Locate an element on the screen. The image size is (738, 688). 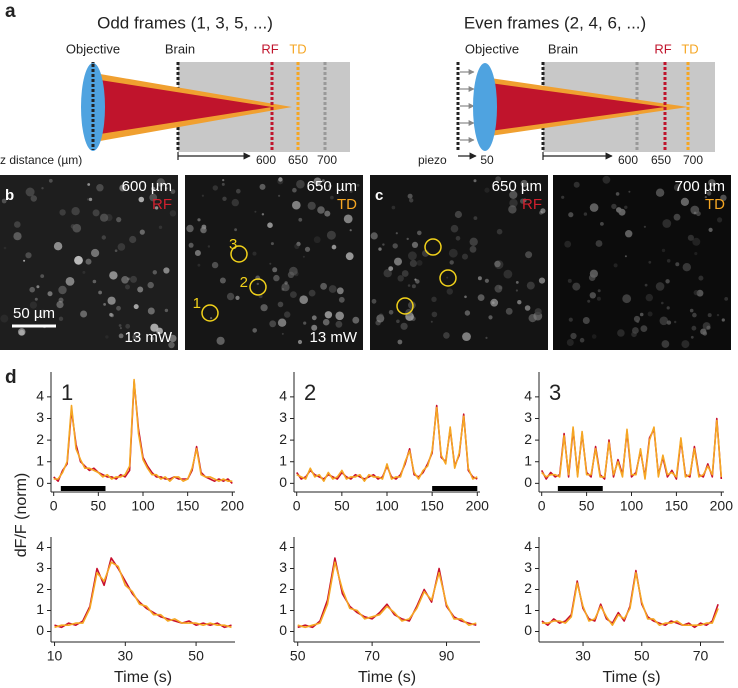
trace is located at coordinates (143, 595).